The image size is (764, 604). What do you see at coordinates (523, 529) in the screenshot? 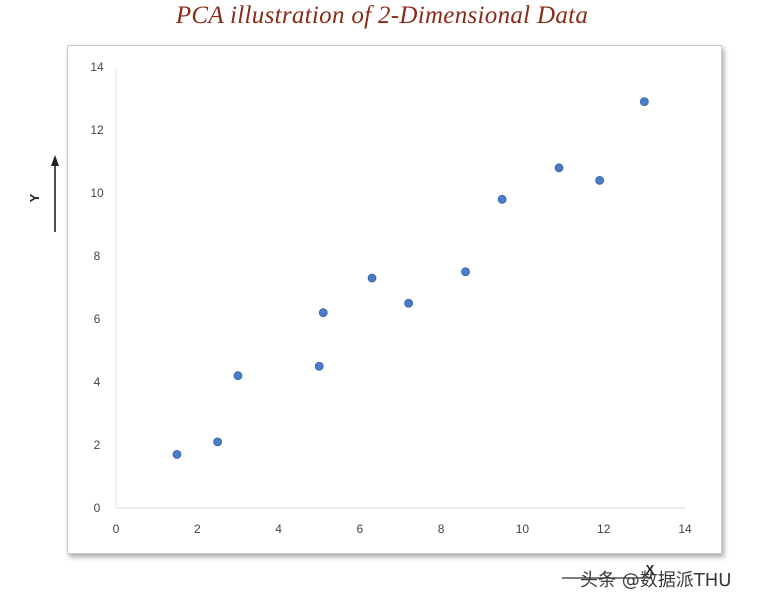
I see `x-tick-label: 10` at bounding box center [523, 529].